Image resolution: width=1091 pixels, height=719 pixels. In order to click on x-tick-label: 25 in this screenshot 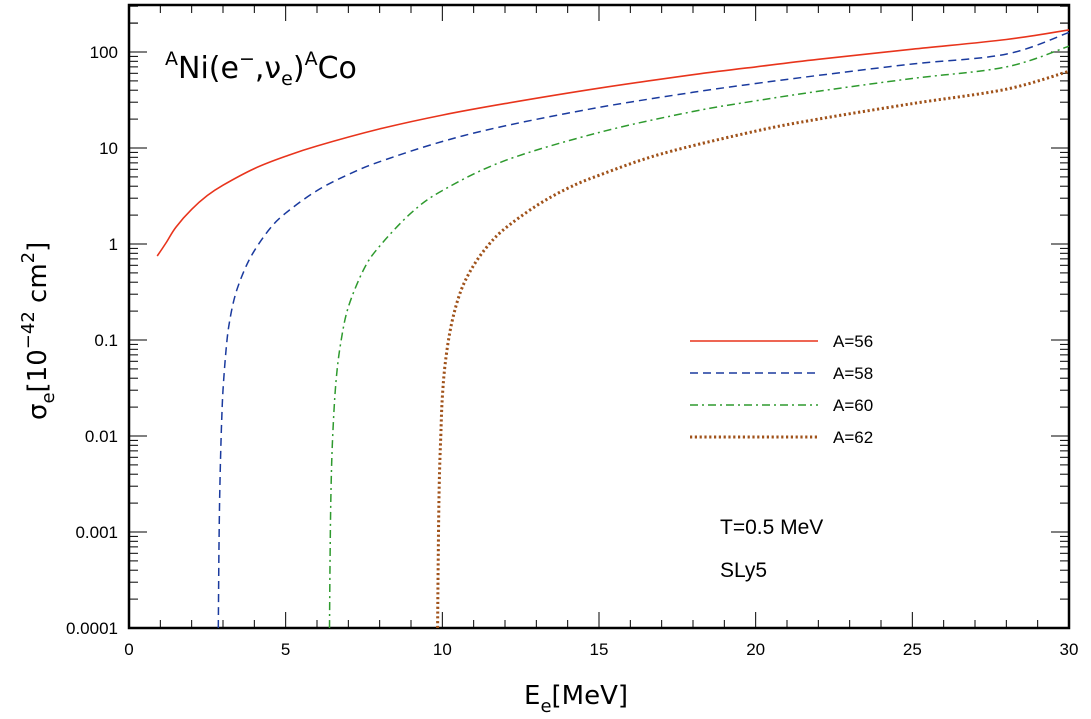, I will do `click(912, 649)`.